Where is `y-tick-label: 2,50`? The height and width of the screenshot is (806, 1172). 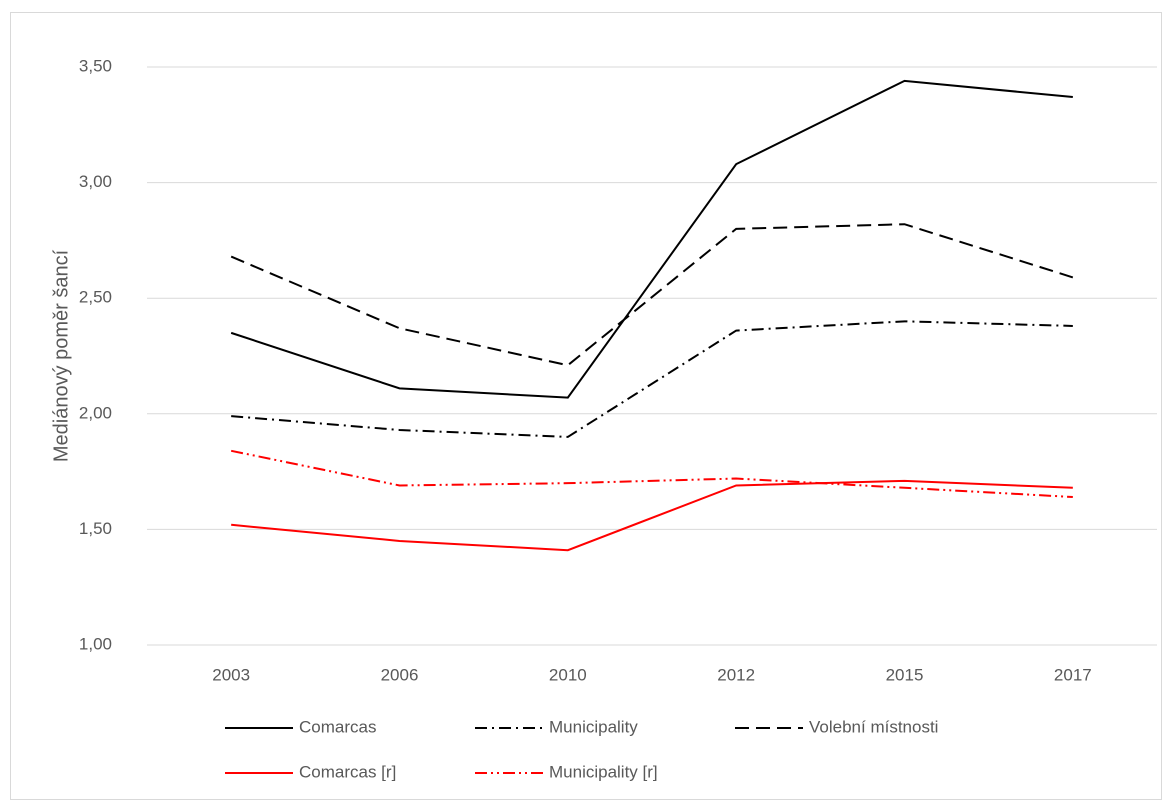
y-tick-label: 2,50 is located at coordinates (95, 297).